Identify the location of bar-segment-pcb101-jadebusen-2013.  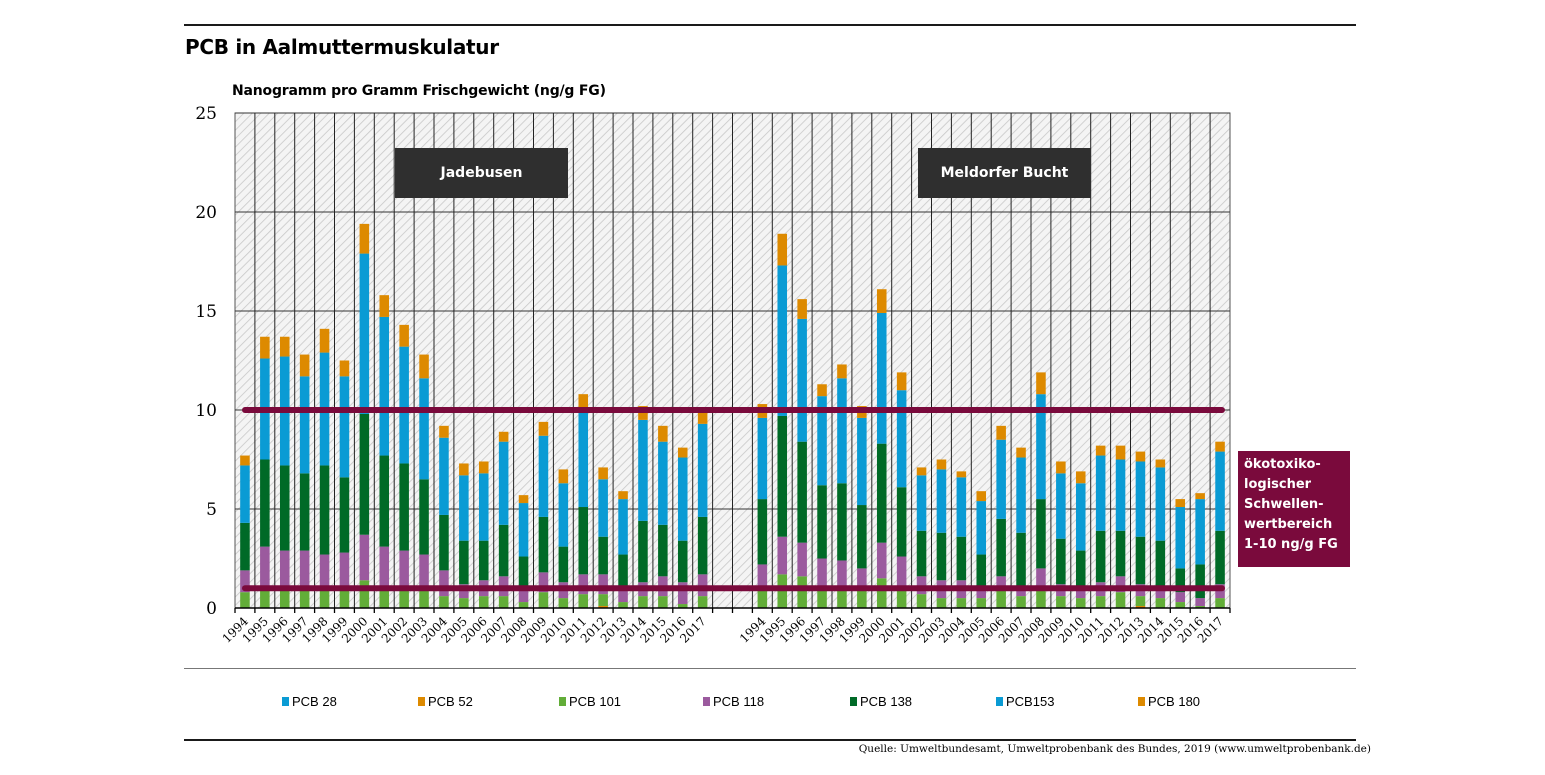
(623, 605).